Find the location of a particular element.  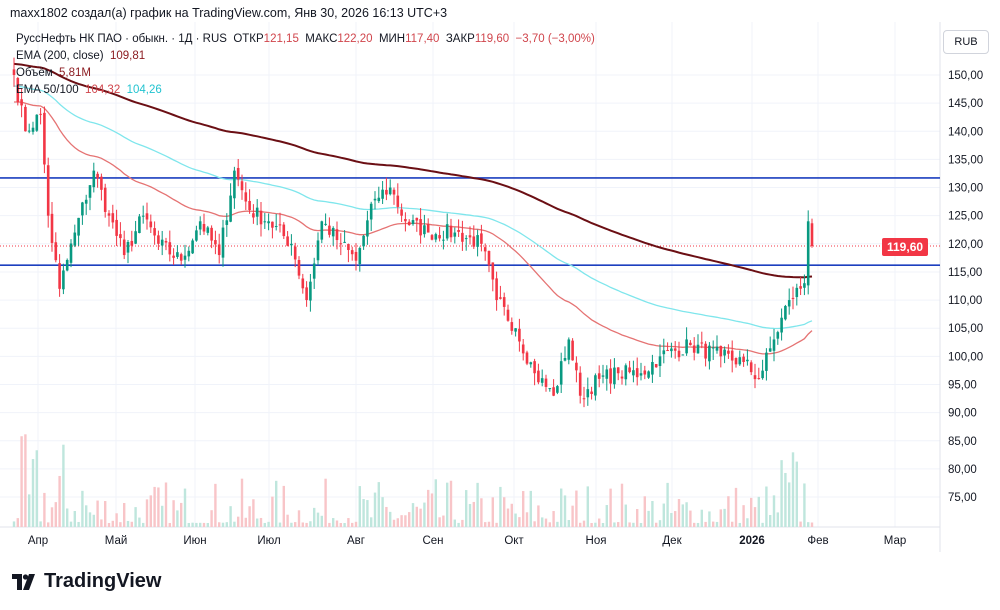

currency-button: RUB is located at coordinates (966, 42).